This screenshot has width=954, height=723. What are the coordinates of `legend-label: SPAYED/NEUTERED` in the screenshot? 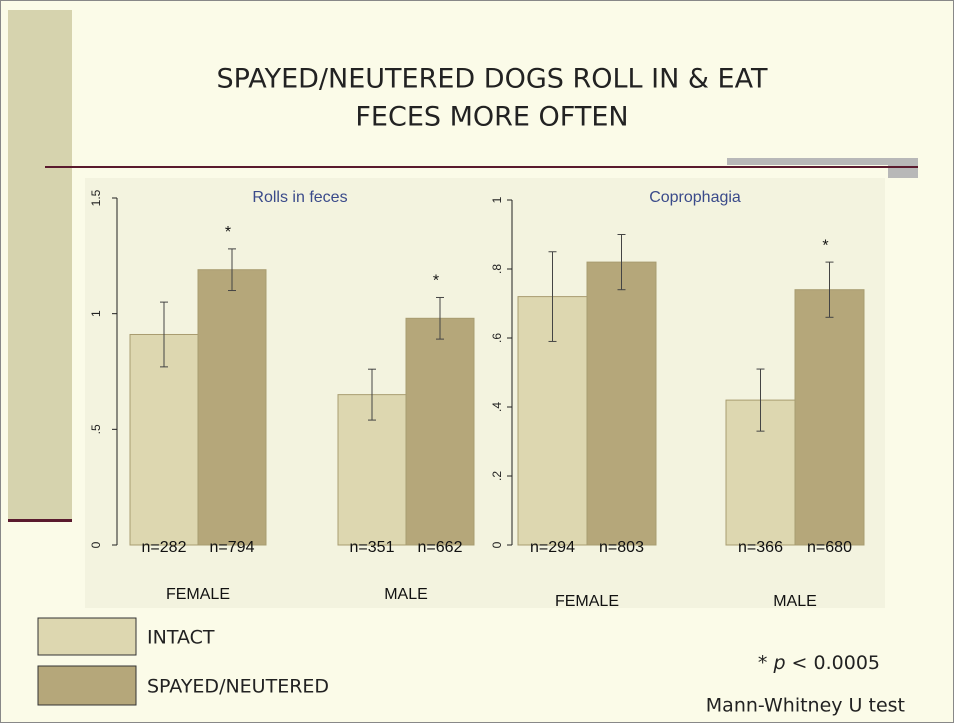 It's located at (238, 687).